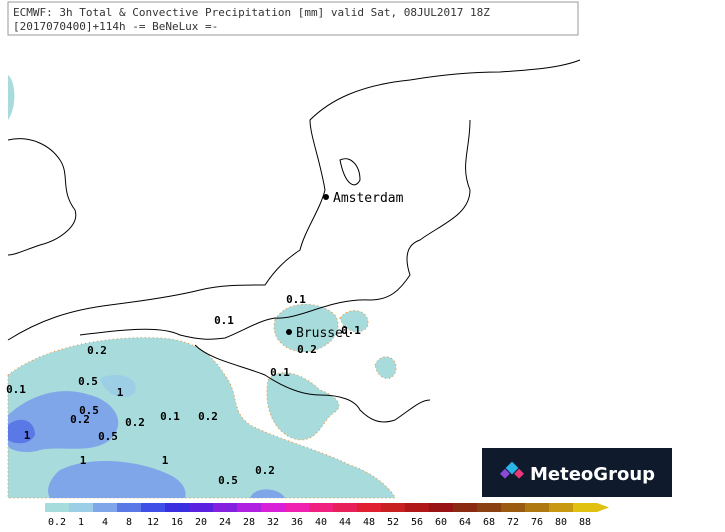  Describe the element at coordinates (321, 522) in the screenshot. I see `legend-label: 40` at that location.